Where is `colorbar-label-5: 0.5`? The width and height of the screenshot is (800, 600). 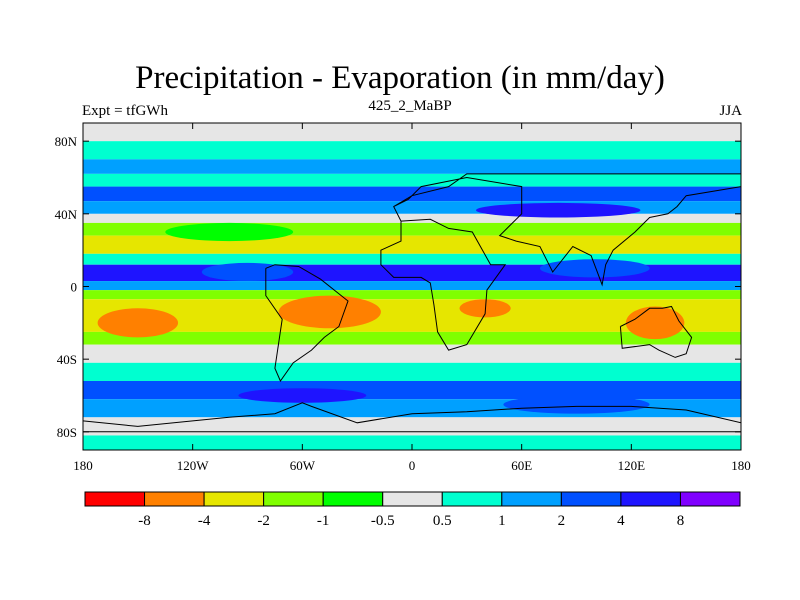
colorbar-label-5: 0.5 is located at coordinates (442, 521).